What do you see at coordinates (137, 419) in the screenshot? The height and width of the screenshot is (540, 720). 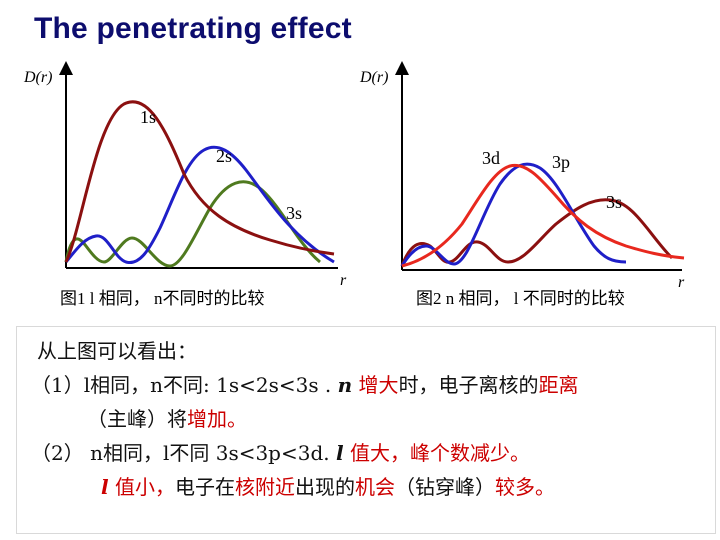 I see `line2-text: （主峰）将` at bounding box center [137, 419].